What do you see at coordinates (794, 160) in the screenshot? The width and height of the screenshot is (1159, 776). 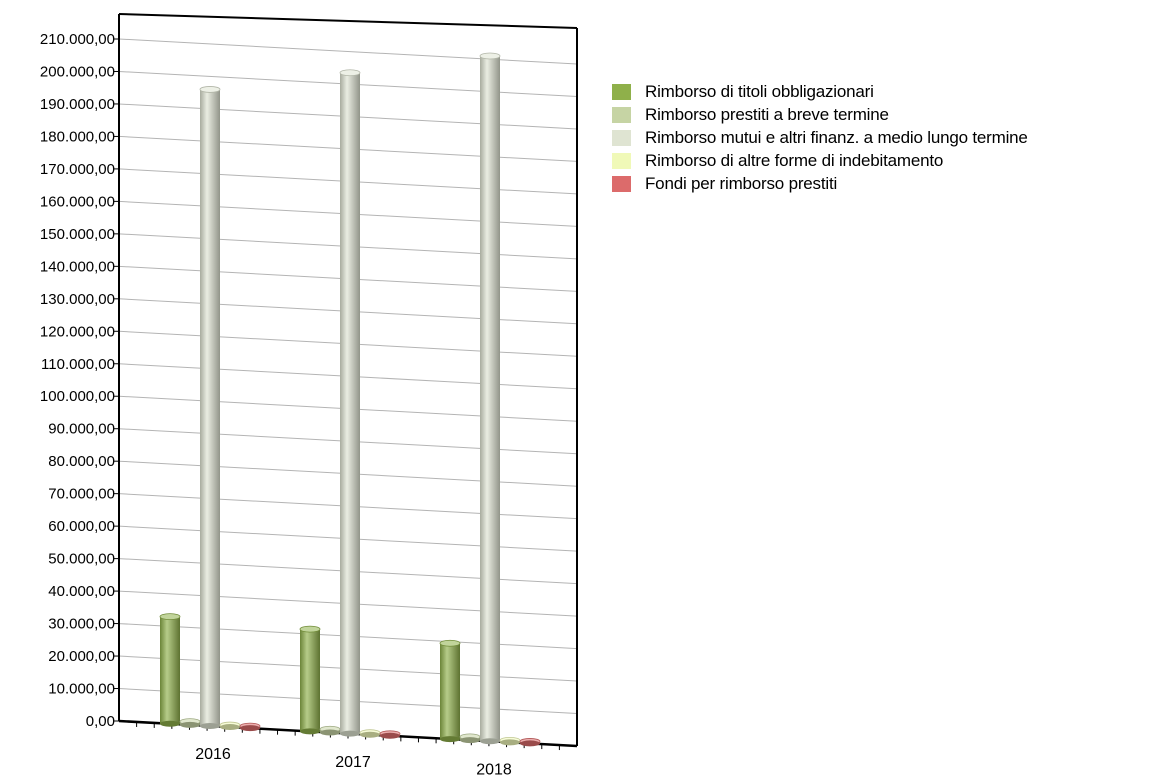 I see `legend-label: Rimborso di altre forme di indebitamento` at bounding box center [794, 160].